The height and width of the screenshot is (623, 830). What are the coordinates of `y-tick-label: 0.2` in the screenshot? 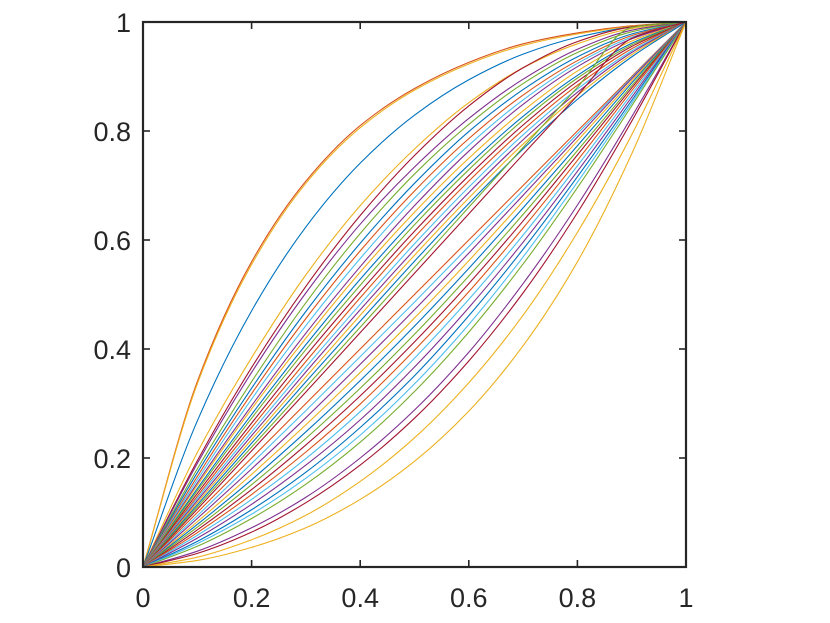 It's located at (112, 459).